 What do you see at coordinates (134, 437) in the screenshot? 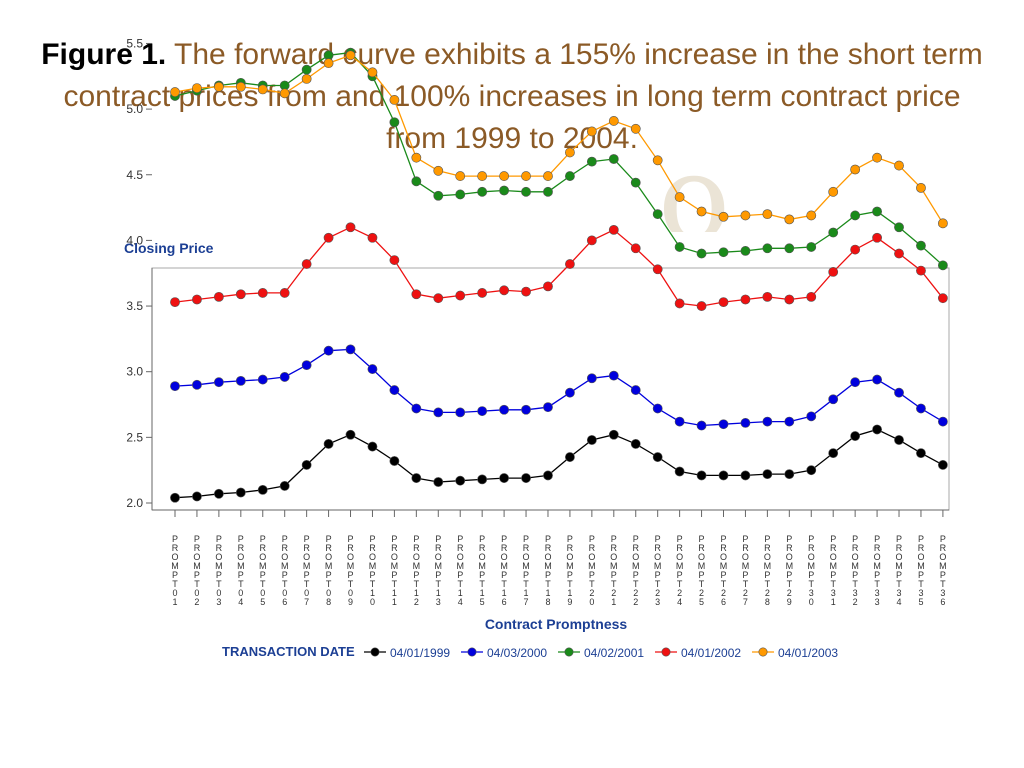
I see `y-tick-label: 2.5` at bounding box center [134, 437].